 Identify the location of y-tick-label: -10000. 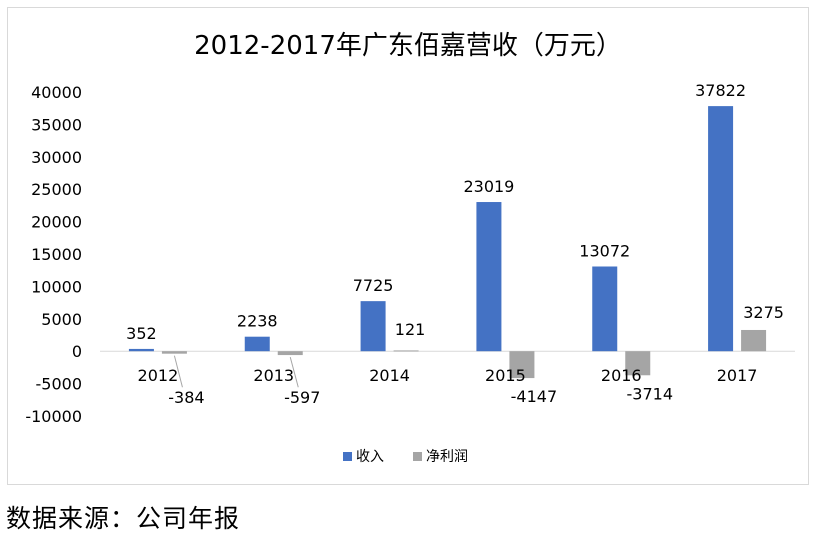
(53, 416).